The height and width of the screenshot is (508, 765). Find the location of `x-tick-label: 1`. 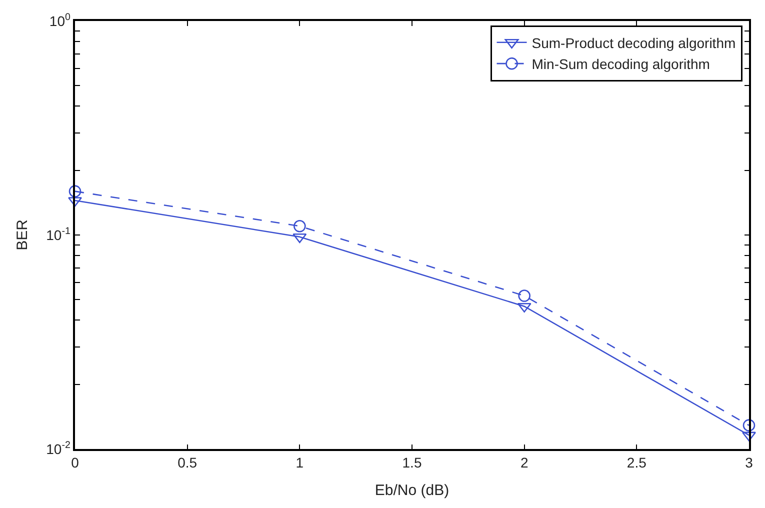

x-tick-label: 1 is located at coordinates (300, 462).